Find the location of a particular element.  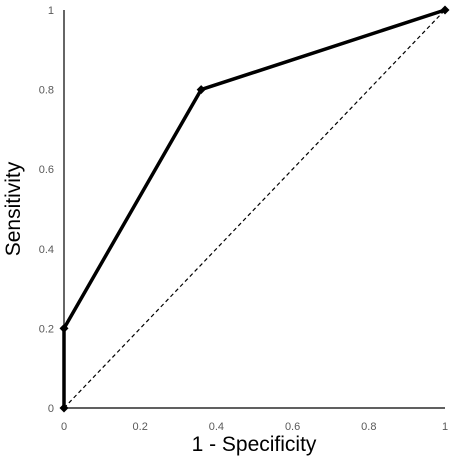

x-tick-label: 0 is located at coordinates (64, 427).